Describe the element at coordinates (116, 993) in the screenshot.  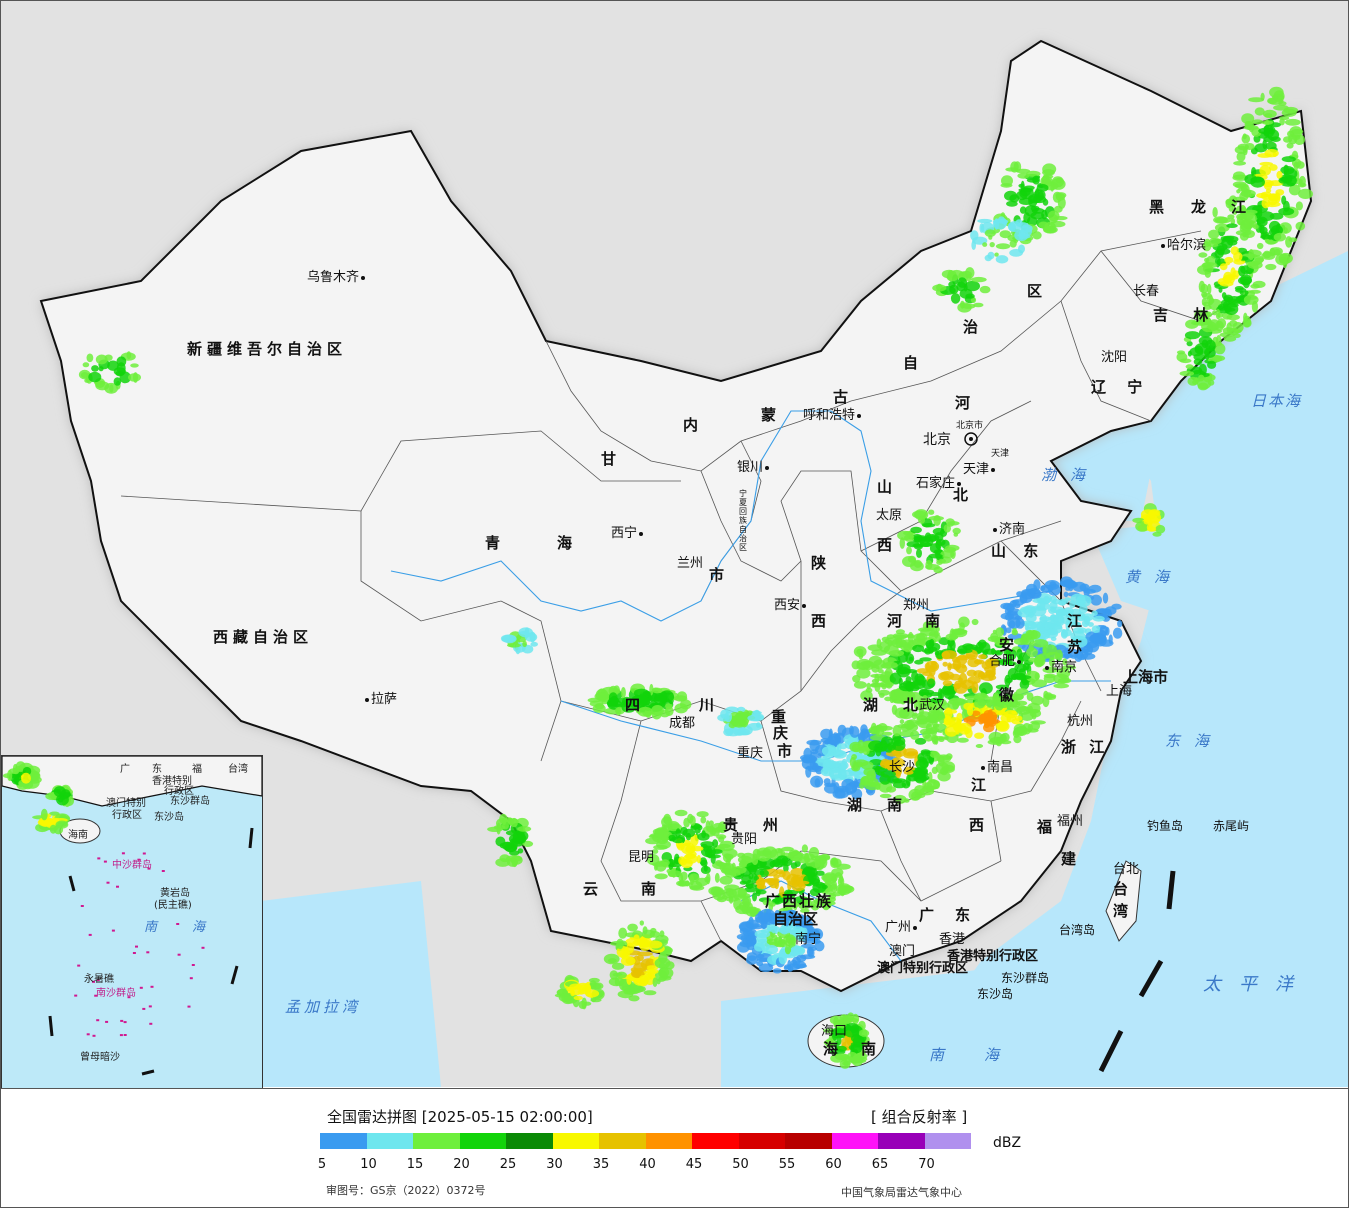
I see `inset-label-17: 南沙群岛` at that location.